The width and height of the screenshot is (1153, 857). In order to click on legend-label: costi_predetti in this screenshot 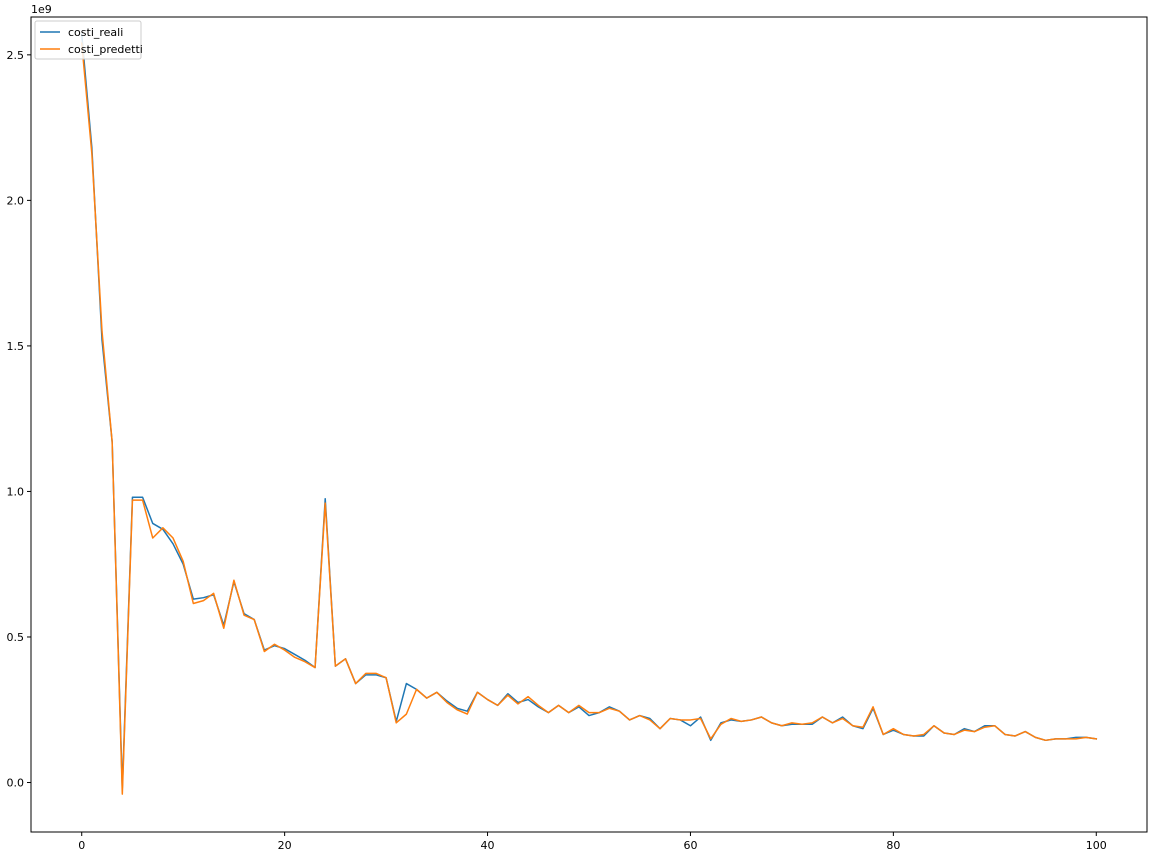, I will do `click(105, 49)`.